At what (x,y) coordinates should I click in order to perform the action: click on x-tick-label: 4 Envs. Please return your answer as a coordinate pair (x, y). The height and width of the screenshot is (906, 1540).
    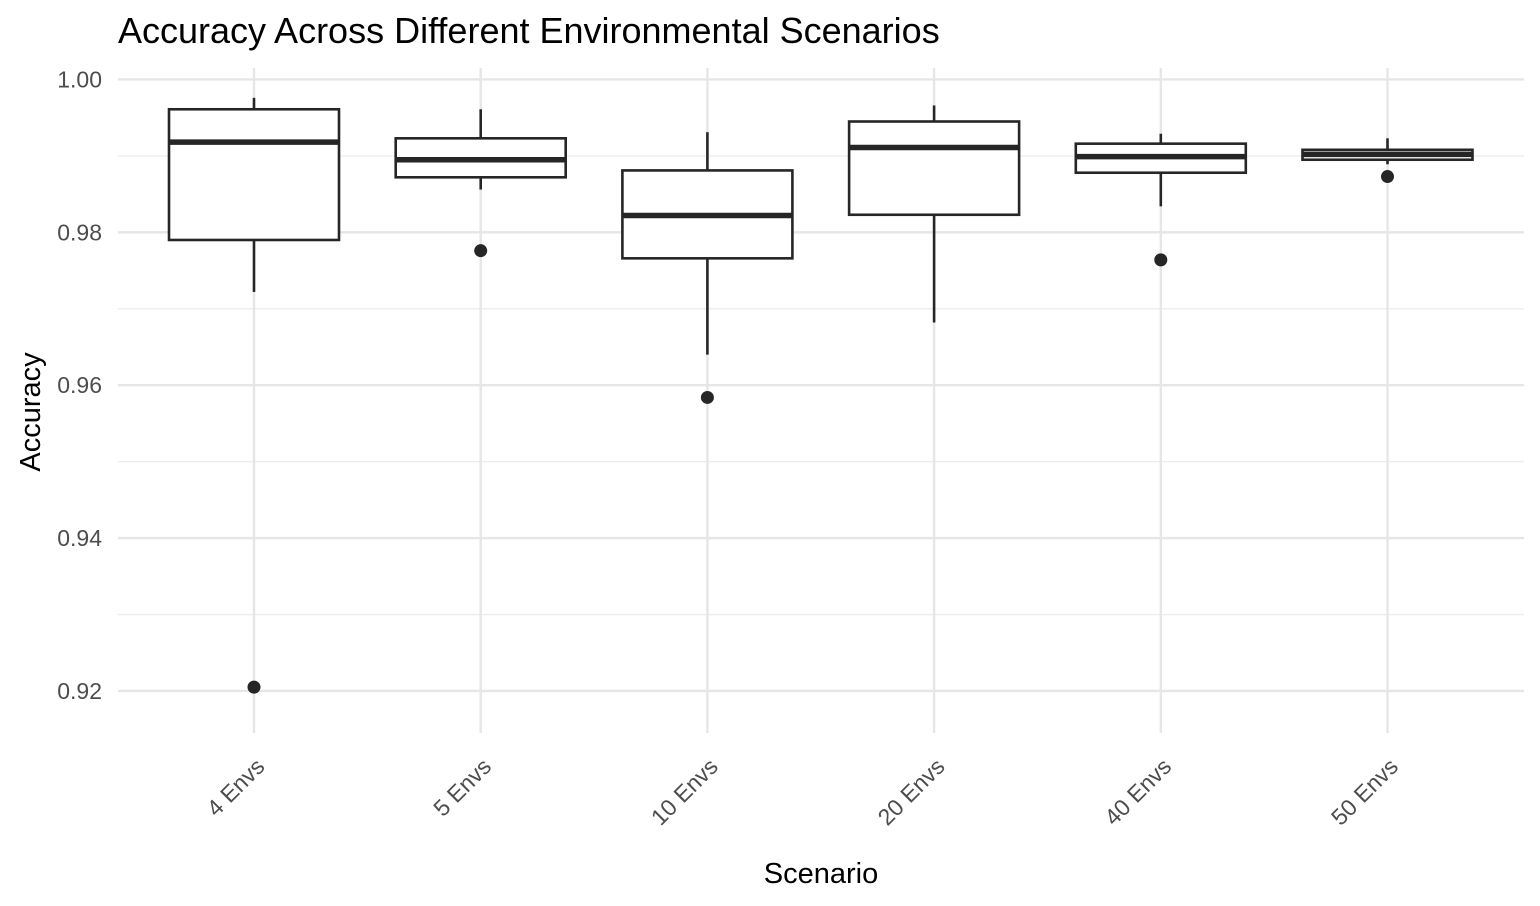
    Looking at the image, I should click on (235, 787).